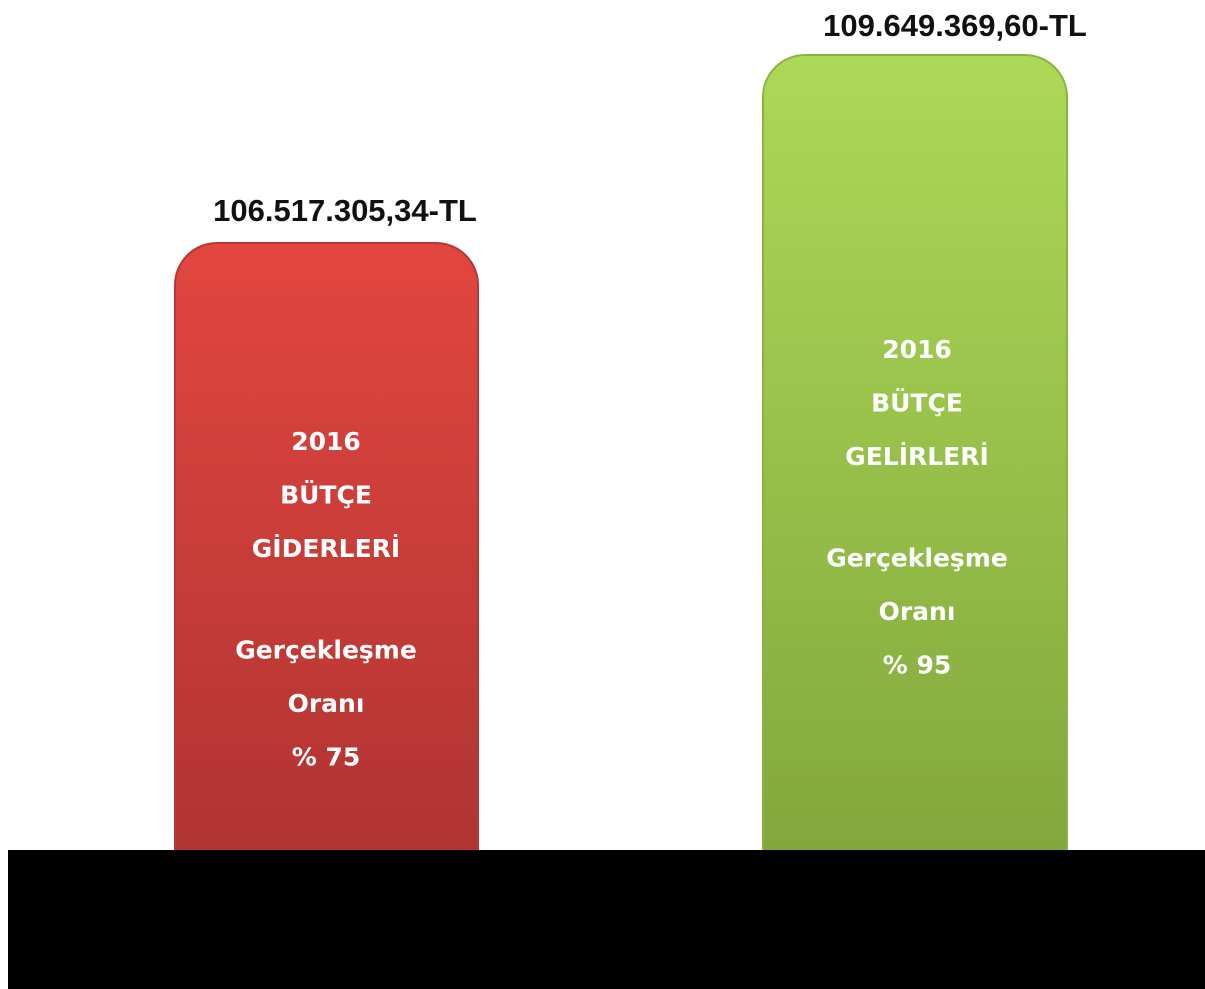 Image resolution: width=1205 pixels, height=989 pixels. I want to click on base, so click(606, 919).